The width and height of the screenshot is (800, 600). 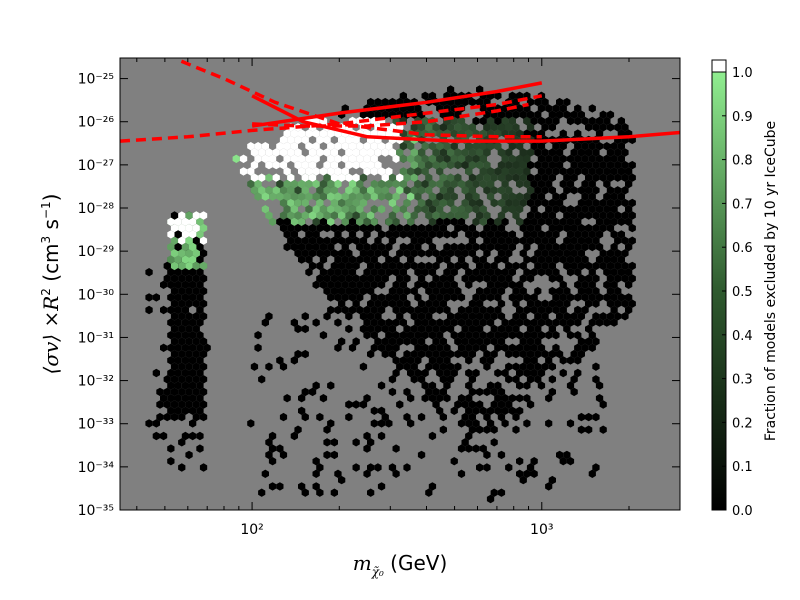 I want to click on y-tick-label: 10⁻³⁵, so click(x=96, y=511).